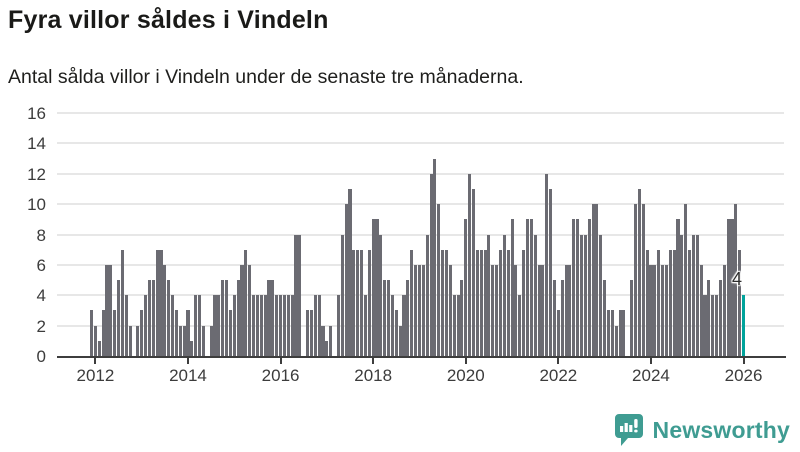 The image size is (800, 452). I want to click on highlight-value-label: 4, so click(737, 279).